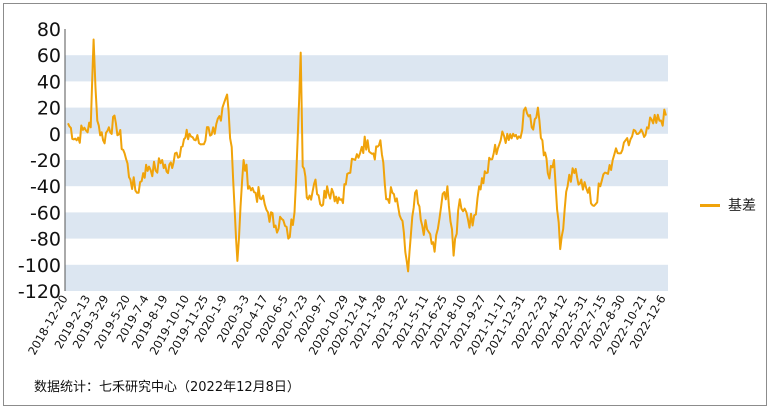  I want to click on y-tick-label: 60, so click(49, 56).